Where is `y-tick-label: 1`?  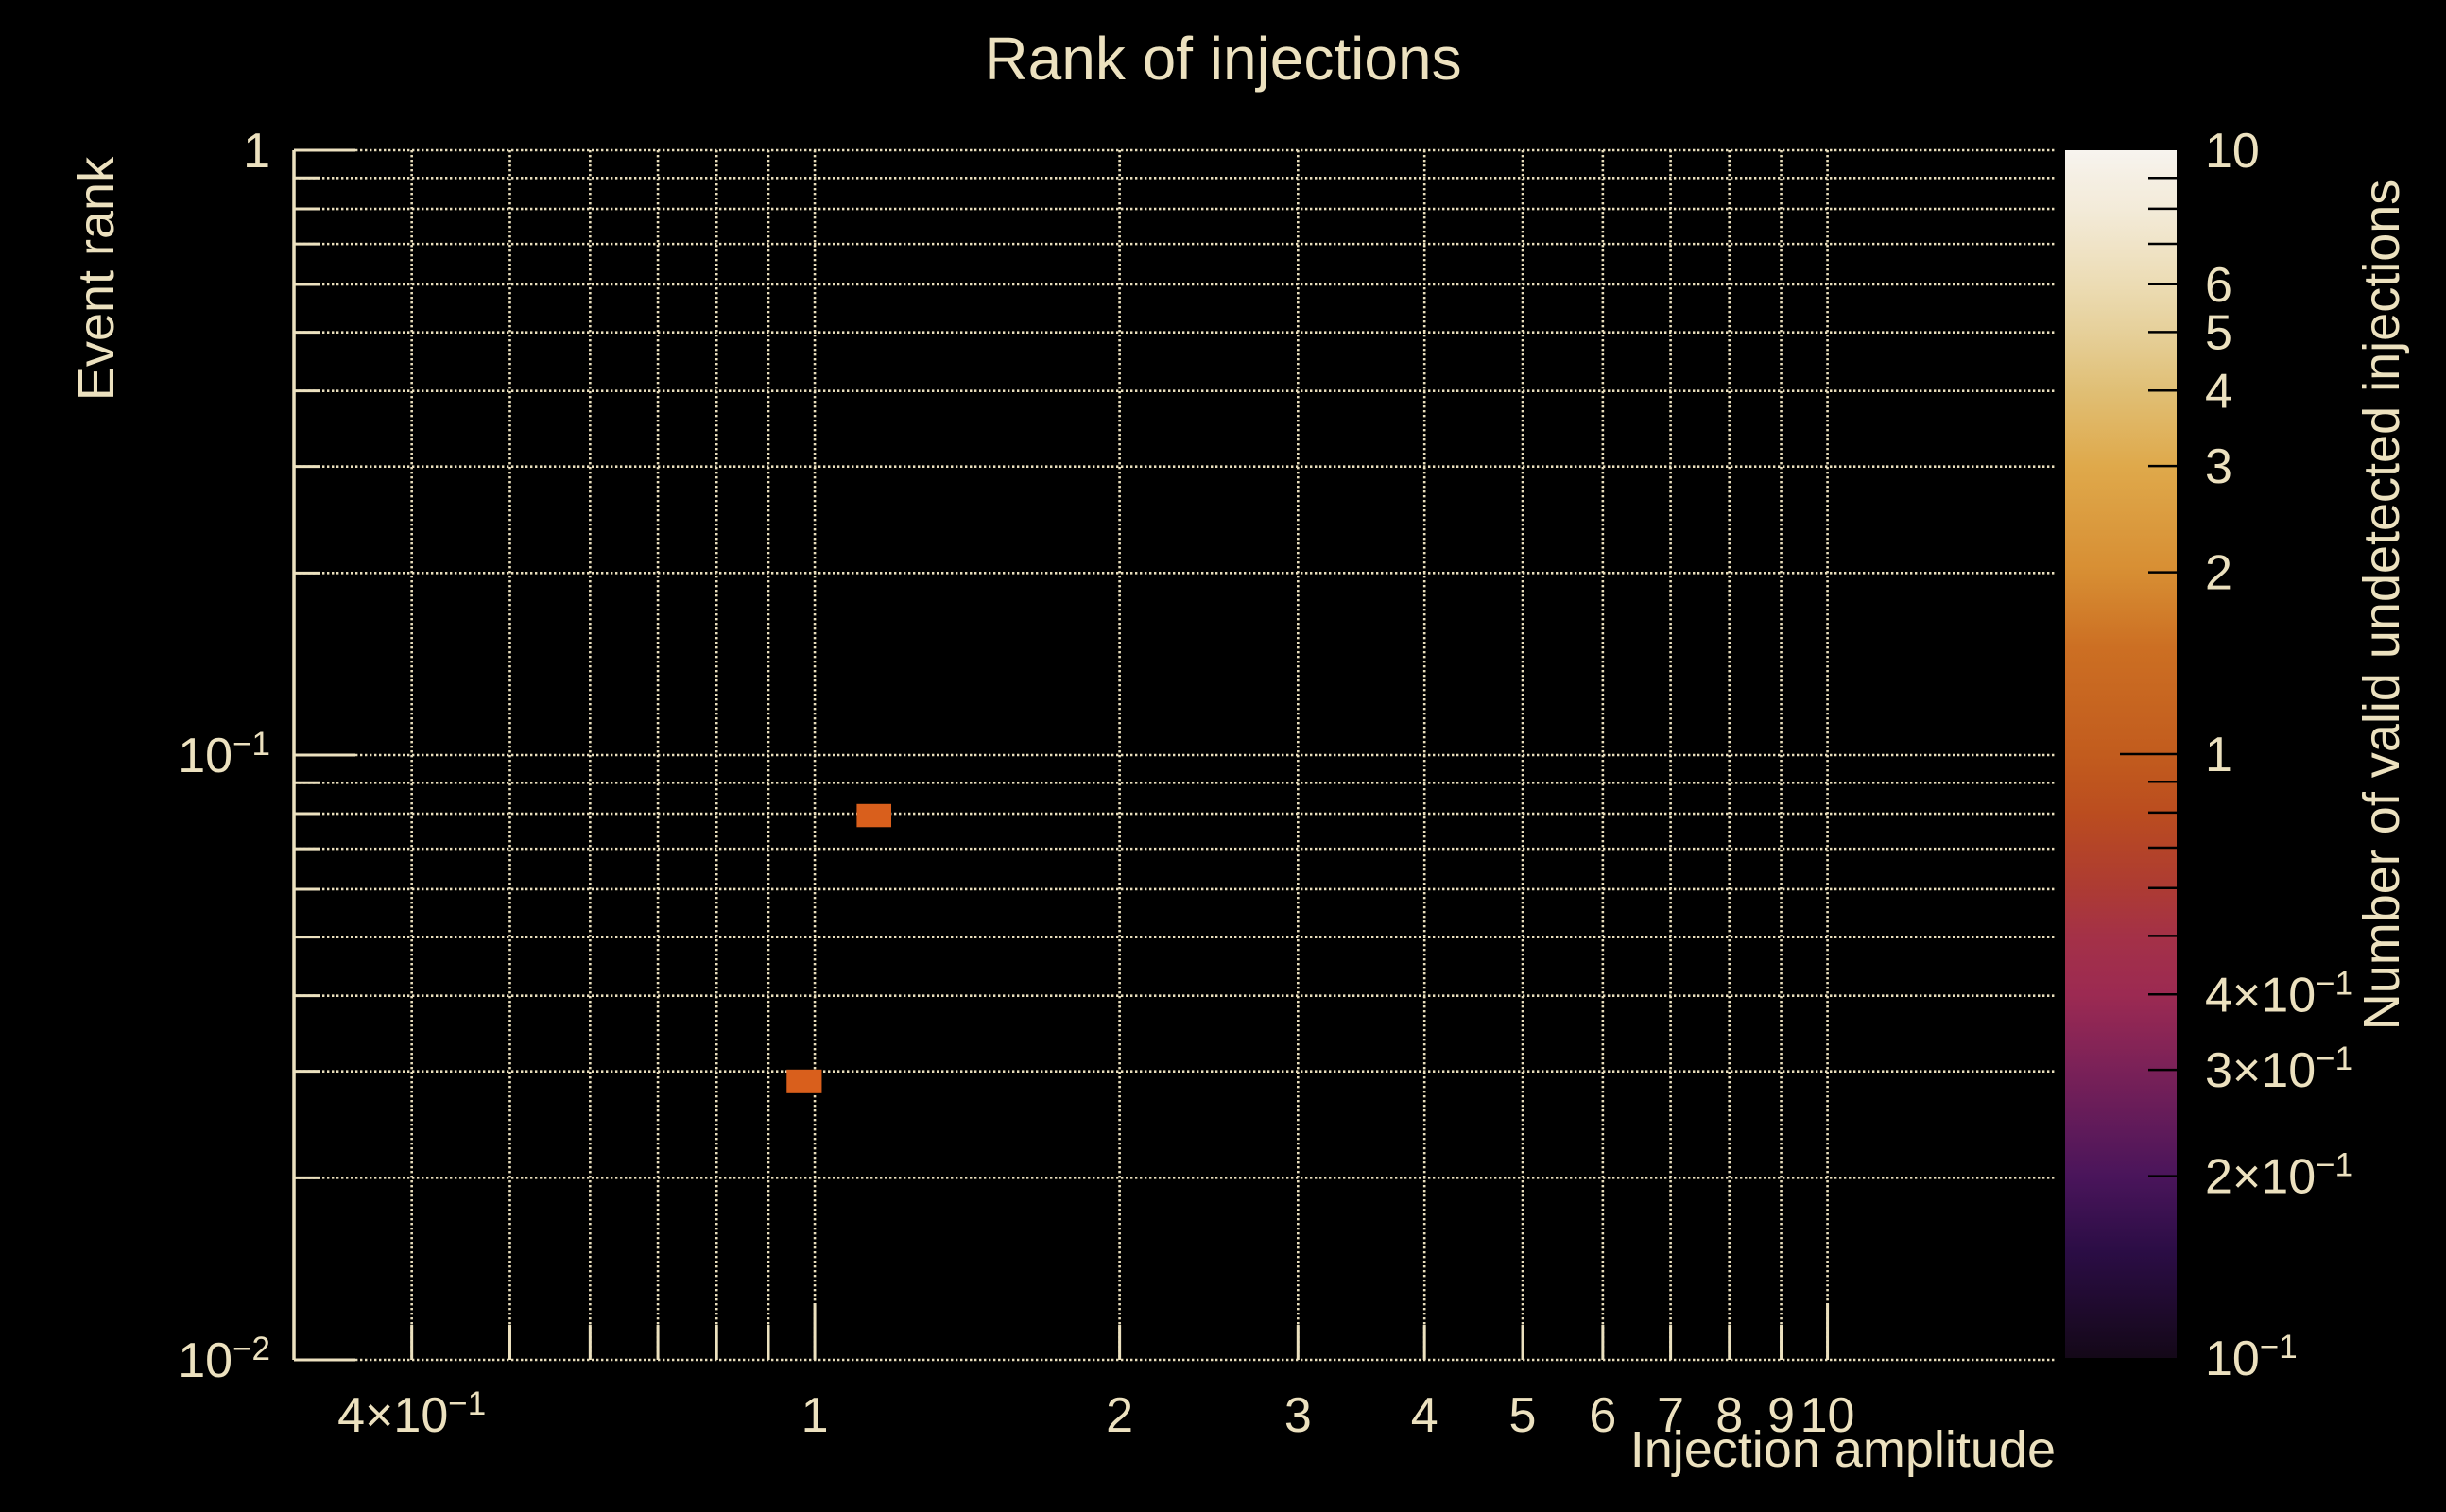 y-tick-label: 1 is located at coordinates (256, 151).